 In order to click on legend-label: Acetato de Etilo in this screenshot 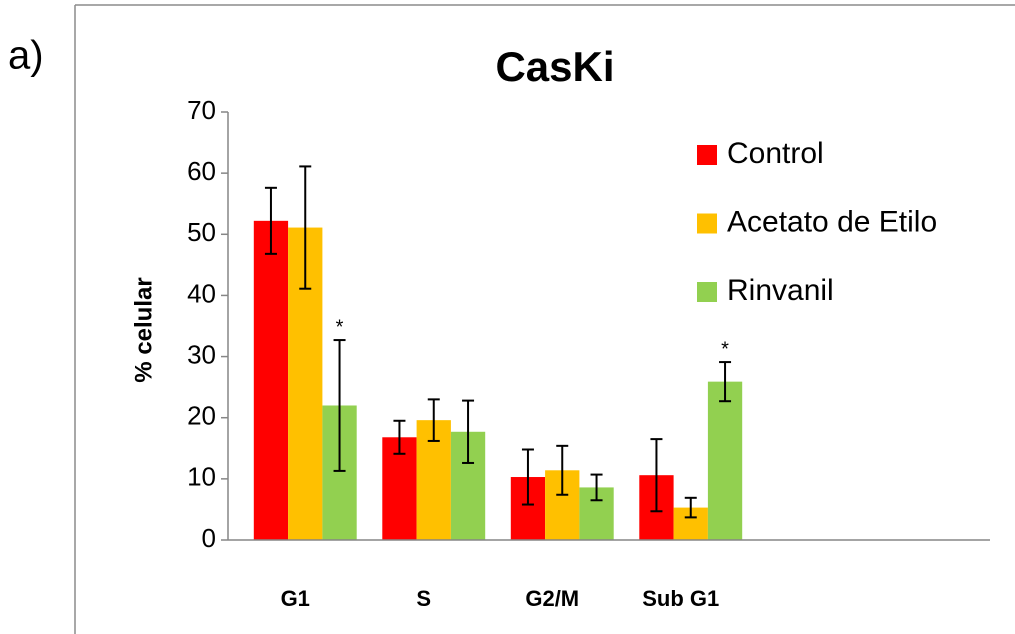, I will do `click(832, 221)`.